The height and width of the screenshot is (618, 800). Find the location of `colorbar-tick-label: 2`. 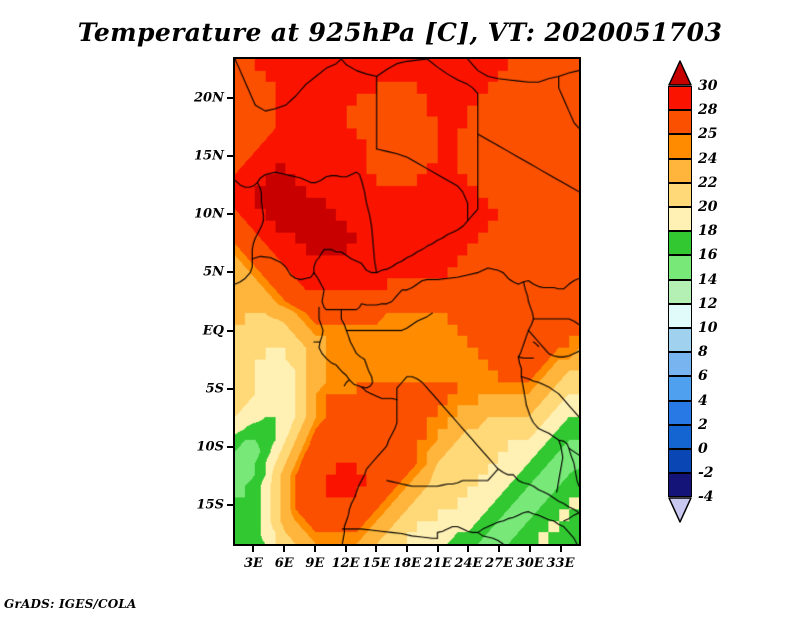

colorbar-tick-label: 2 is located at coordinates (703, 424).